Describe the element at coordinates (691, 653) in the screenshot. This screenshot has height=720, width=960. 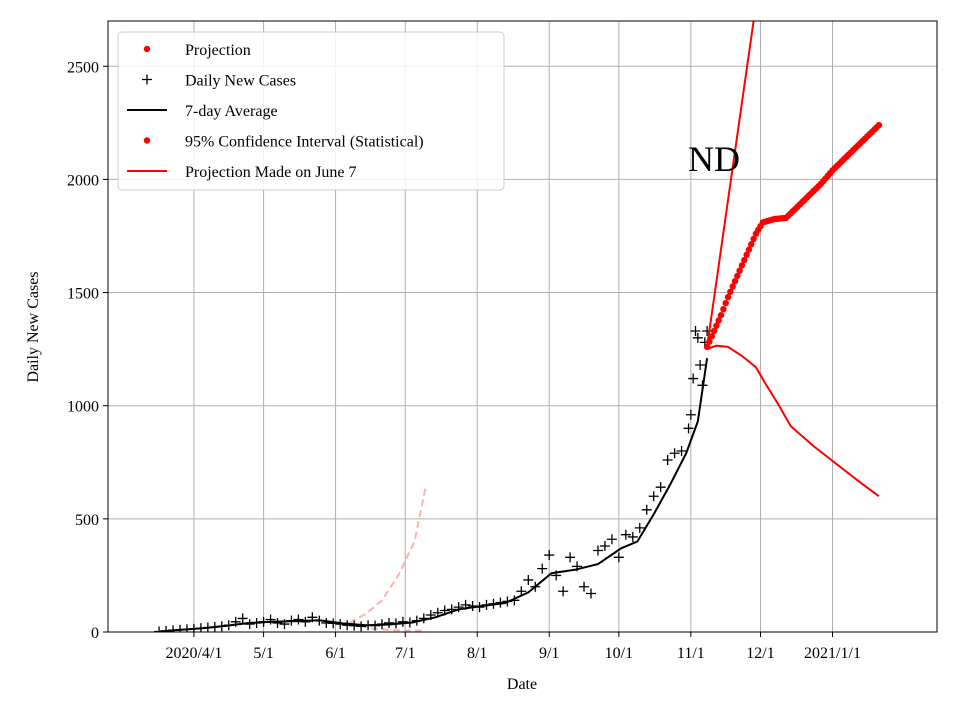
I see `x-tick-label: 11/1` at that location.